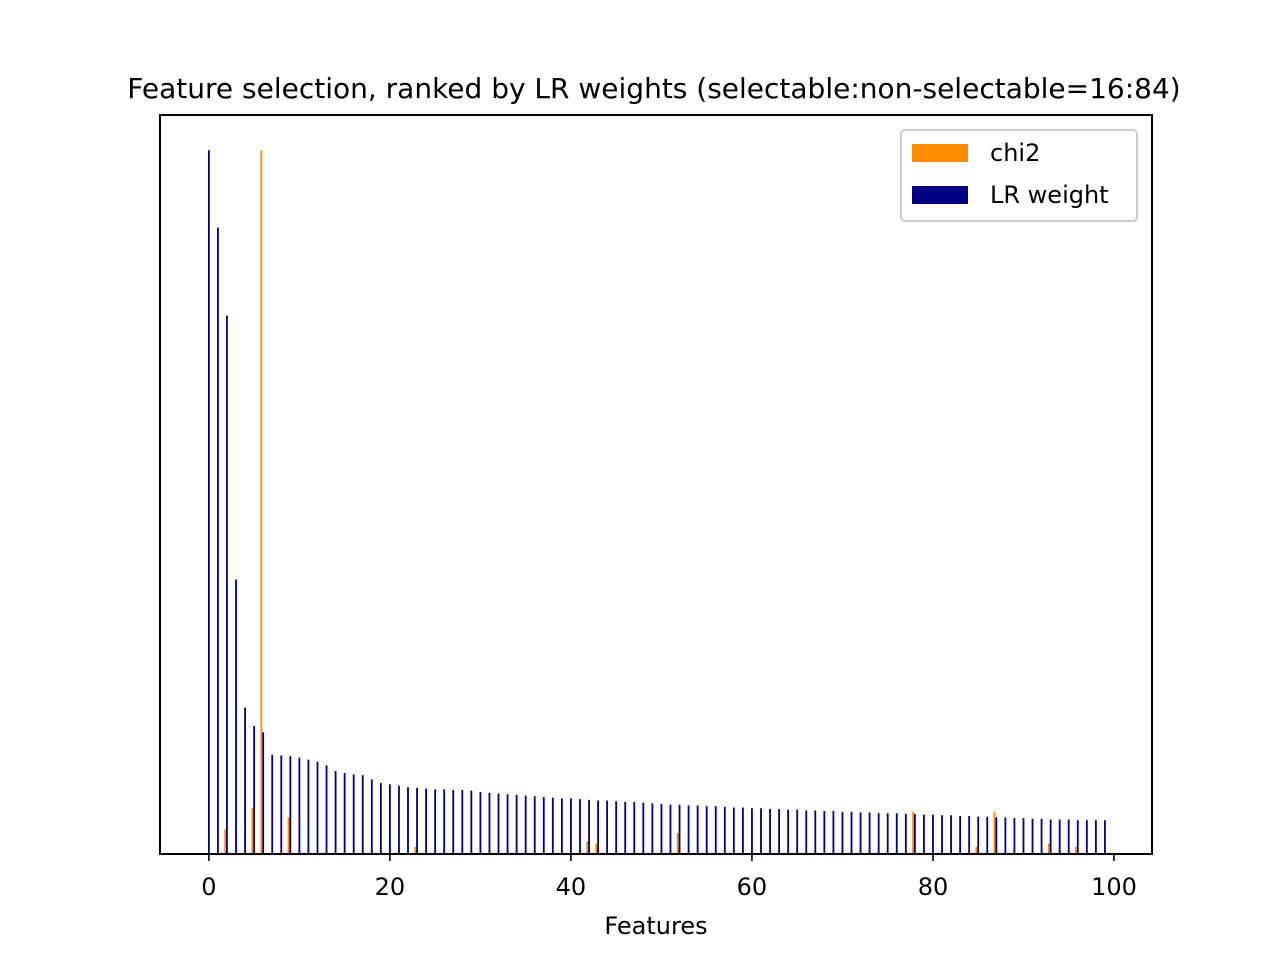 Image resolution: width=1280 pixels, height=960 pixels. I want to click on x-tick-label: 100, so click(1114, 887).